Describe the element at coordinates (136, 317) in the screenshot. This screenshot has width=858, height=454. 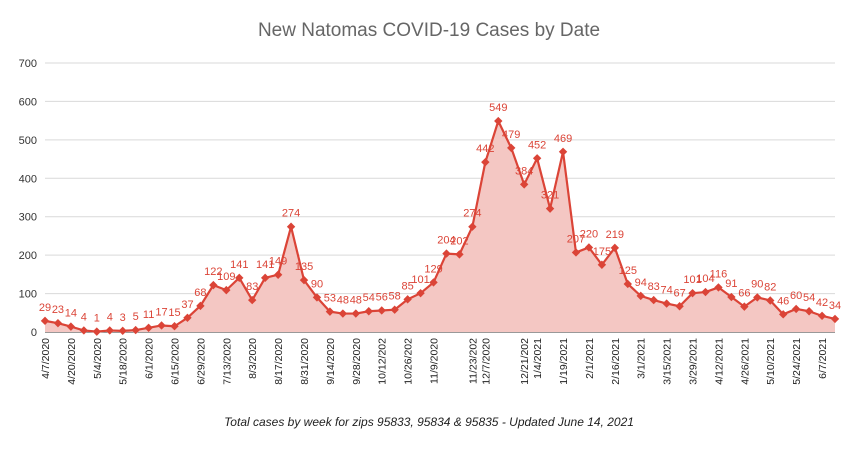
I see `data-label: 5` at that location.